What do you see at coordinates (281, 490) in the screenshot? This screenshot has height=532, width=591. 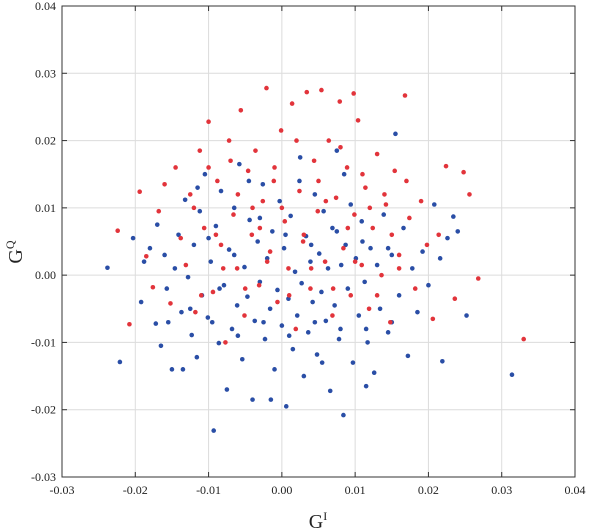 I see `x-tick-label: 0.00` at bounding box center [281, 490].